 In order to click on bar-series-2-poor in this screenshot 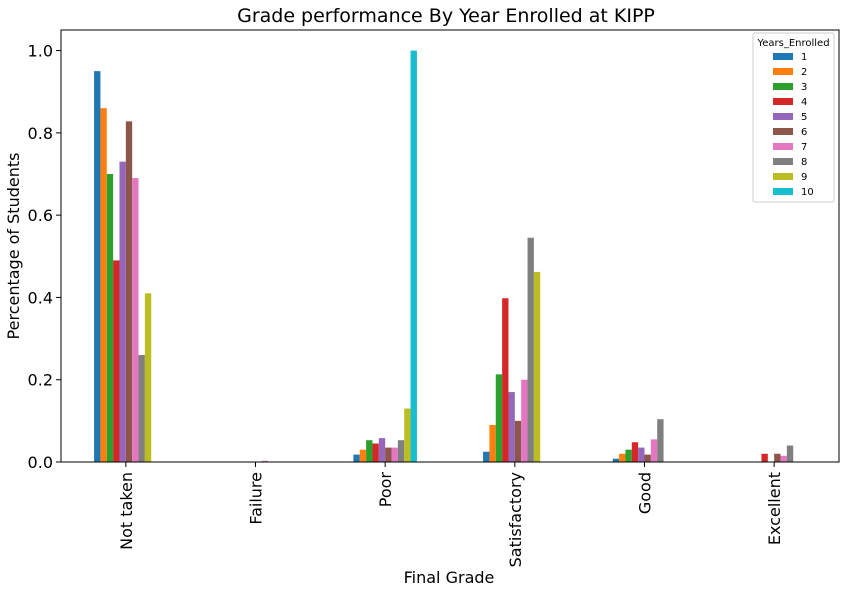, I will do `click(363, 455)`.